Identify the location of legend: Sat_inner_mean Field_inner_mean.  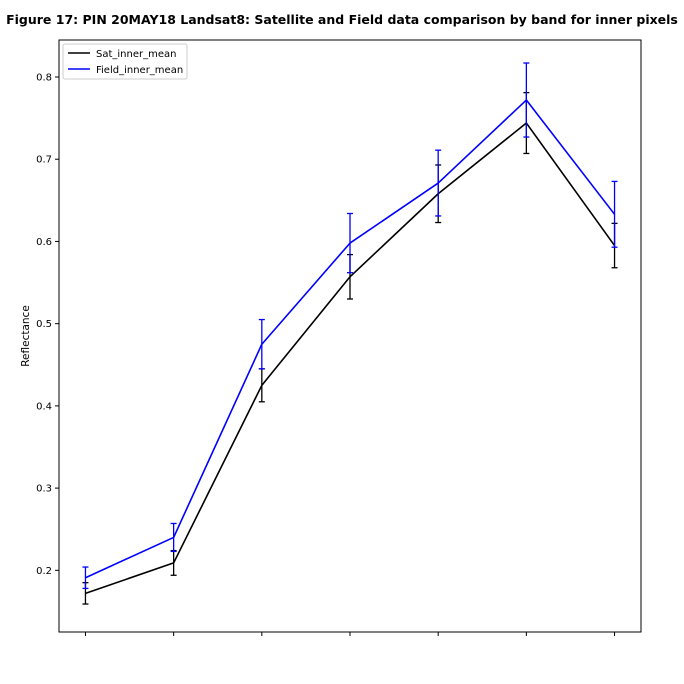
(125, 61).